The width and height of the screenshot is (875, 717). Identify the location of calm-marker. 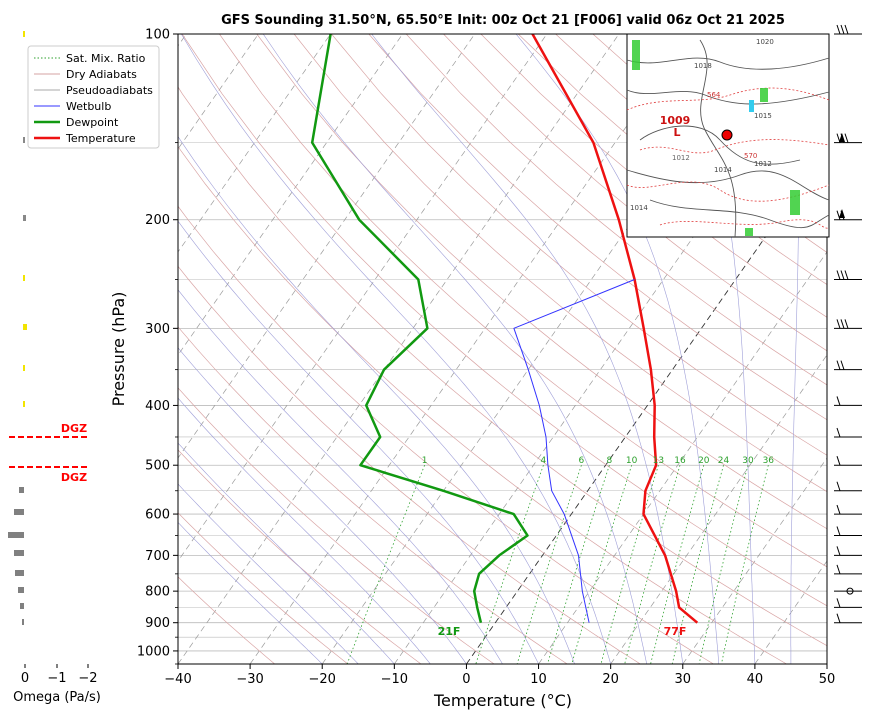
(850, 591).